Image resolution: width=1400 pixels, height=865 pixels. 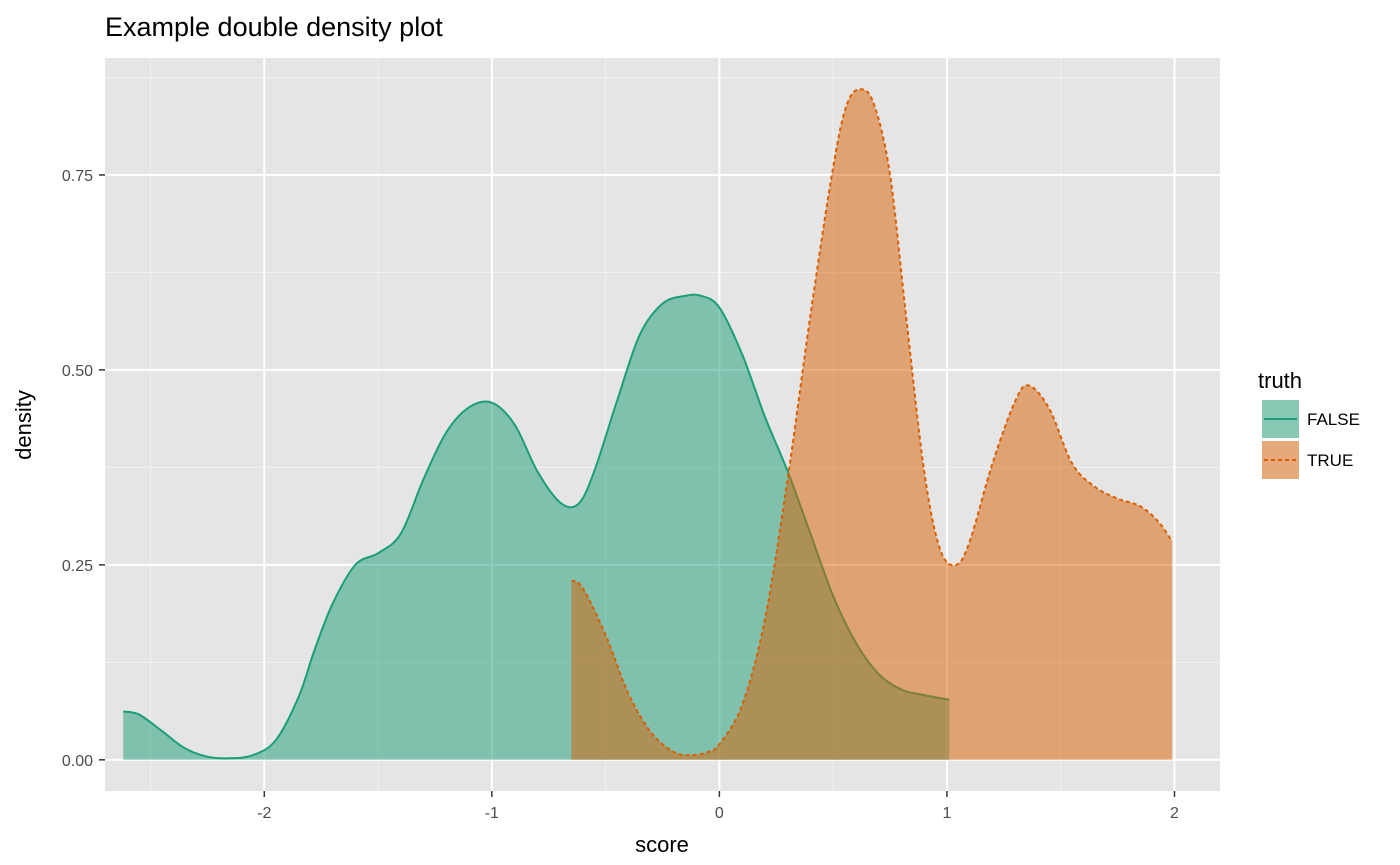 I want to click on y-tick-label: 0.25, so click(x=77, y=566).